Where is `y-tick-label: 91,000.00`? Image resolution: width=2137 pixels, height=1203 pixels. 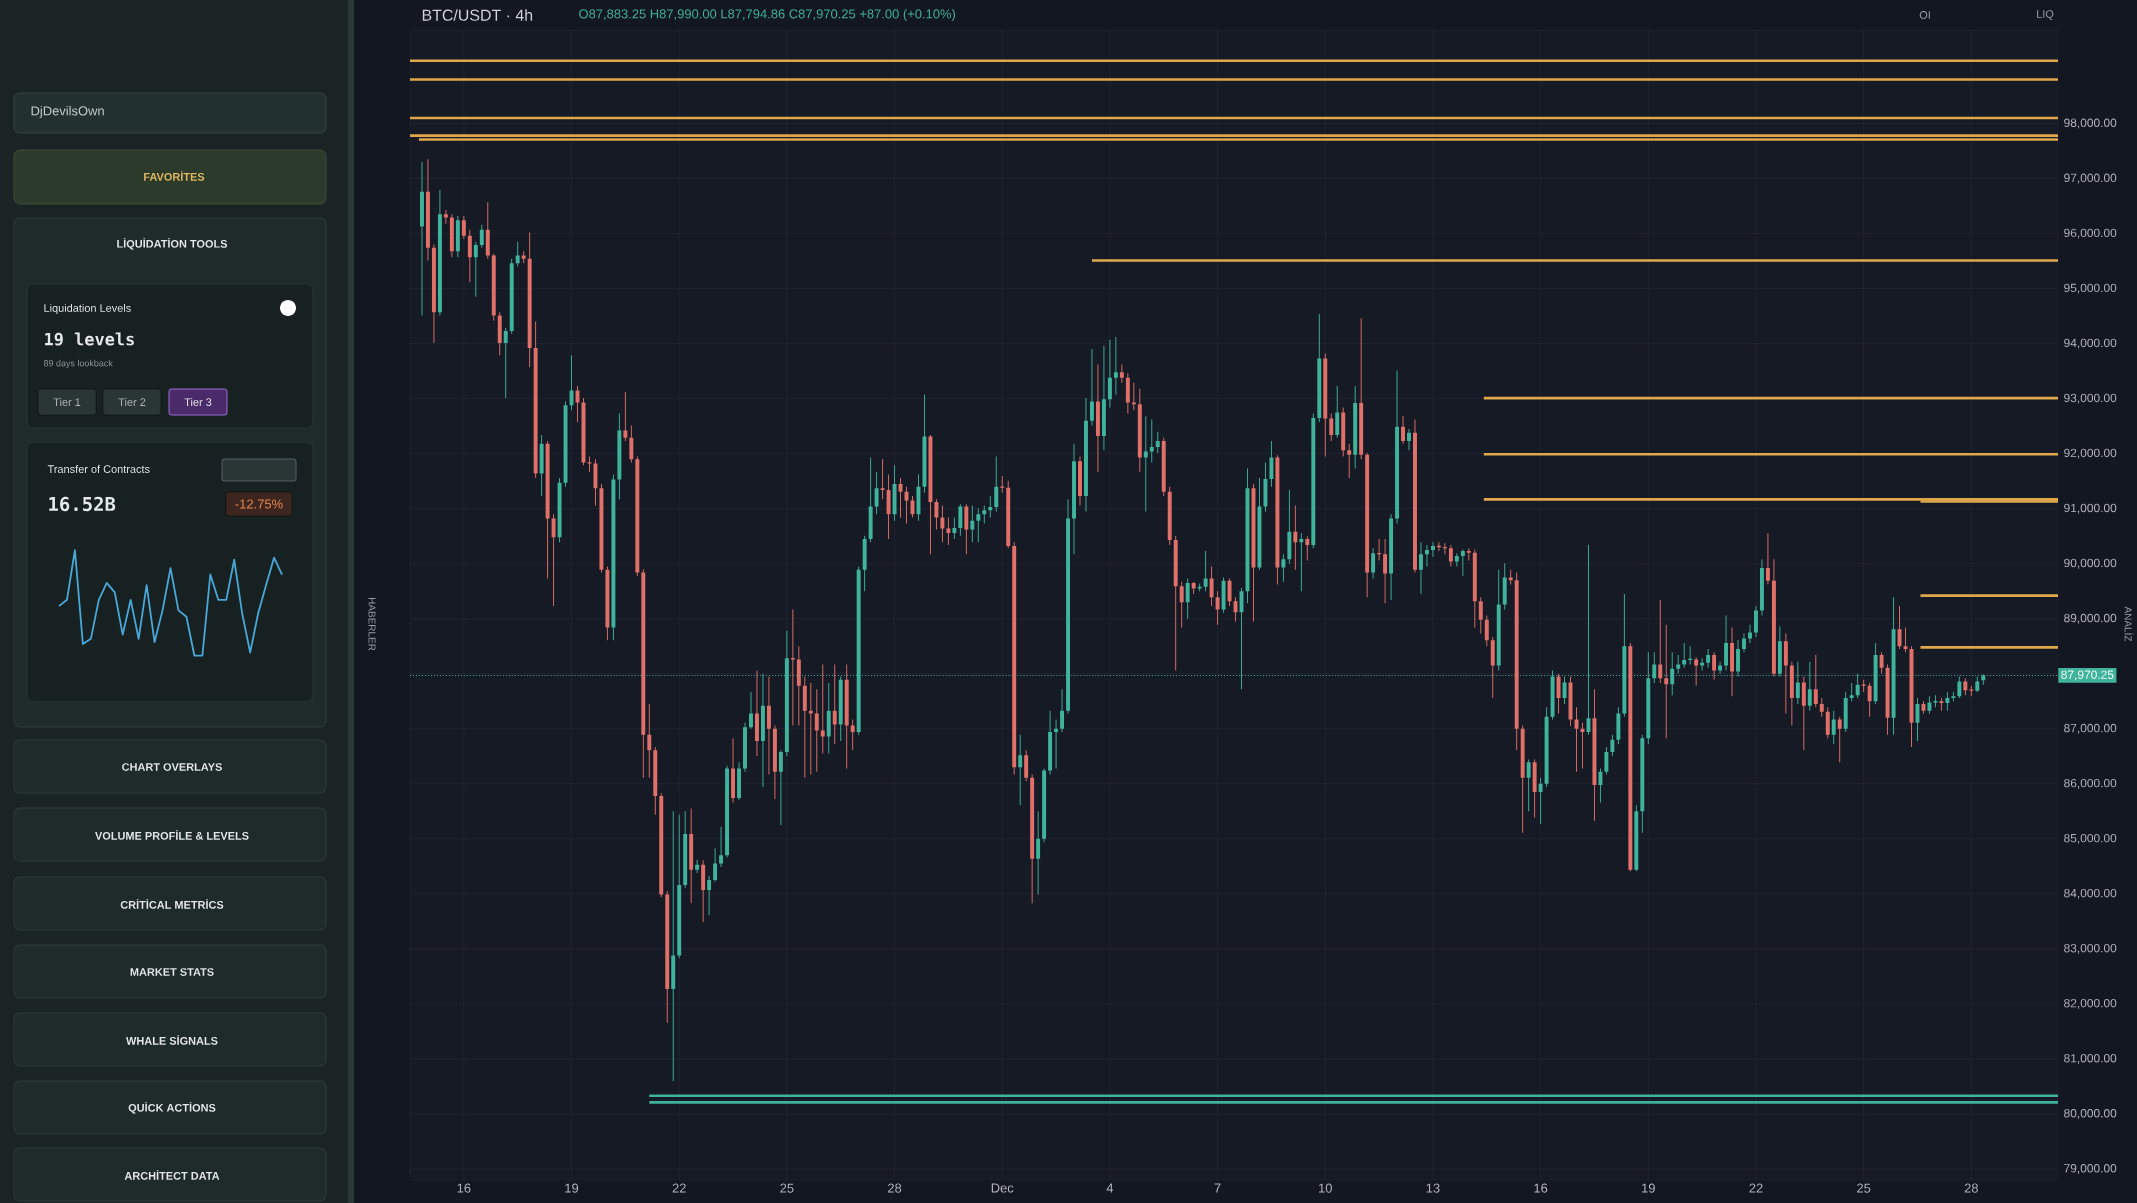
y-tick-label: 91,000.00 is located at coordinates (2090, 508).